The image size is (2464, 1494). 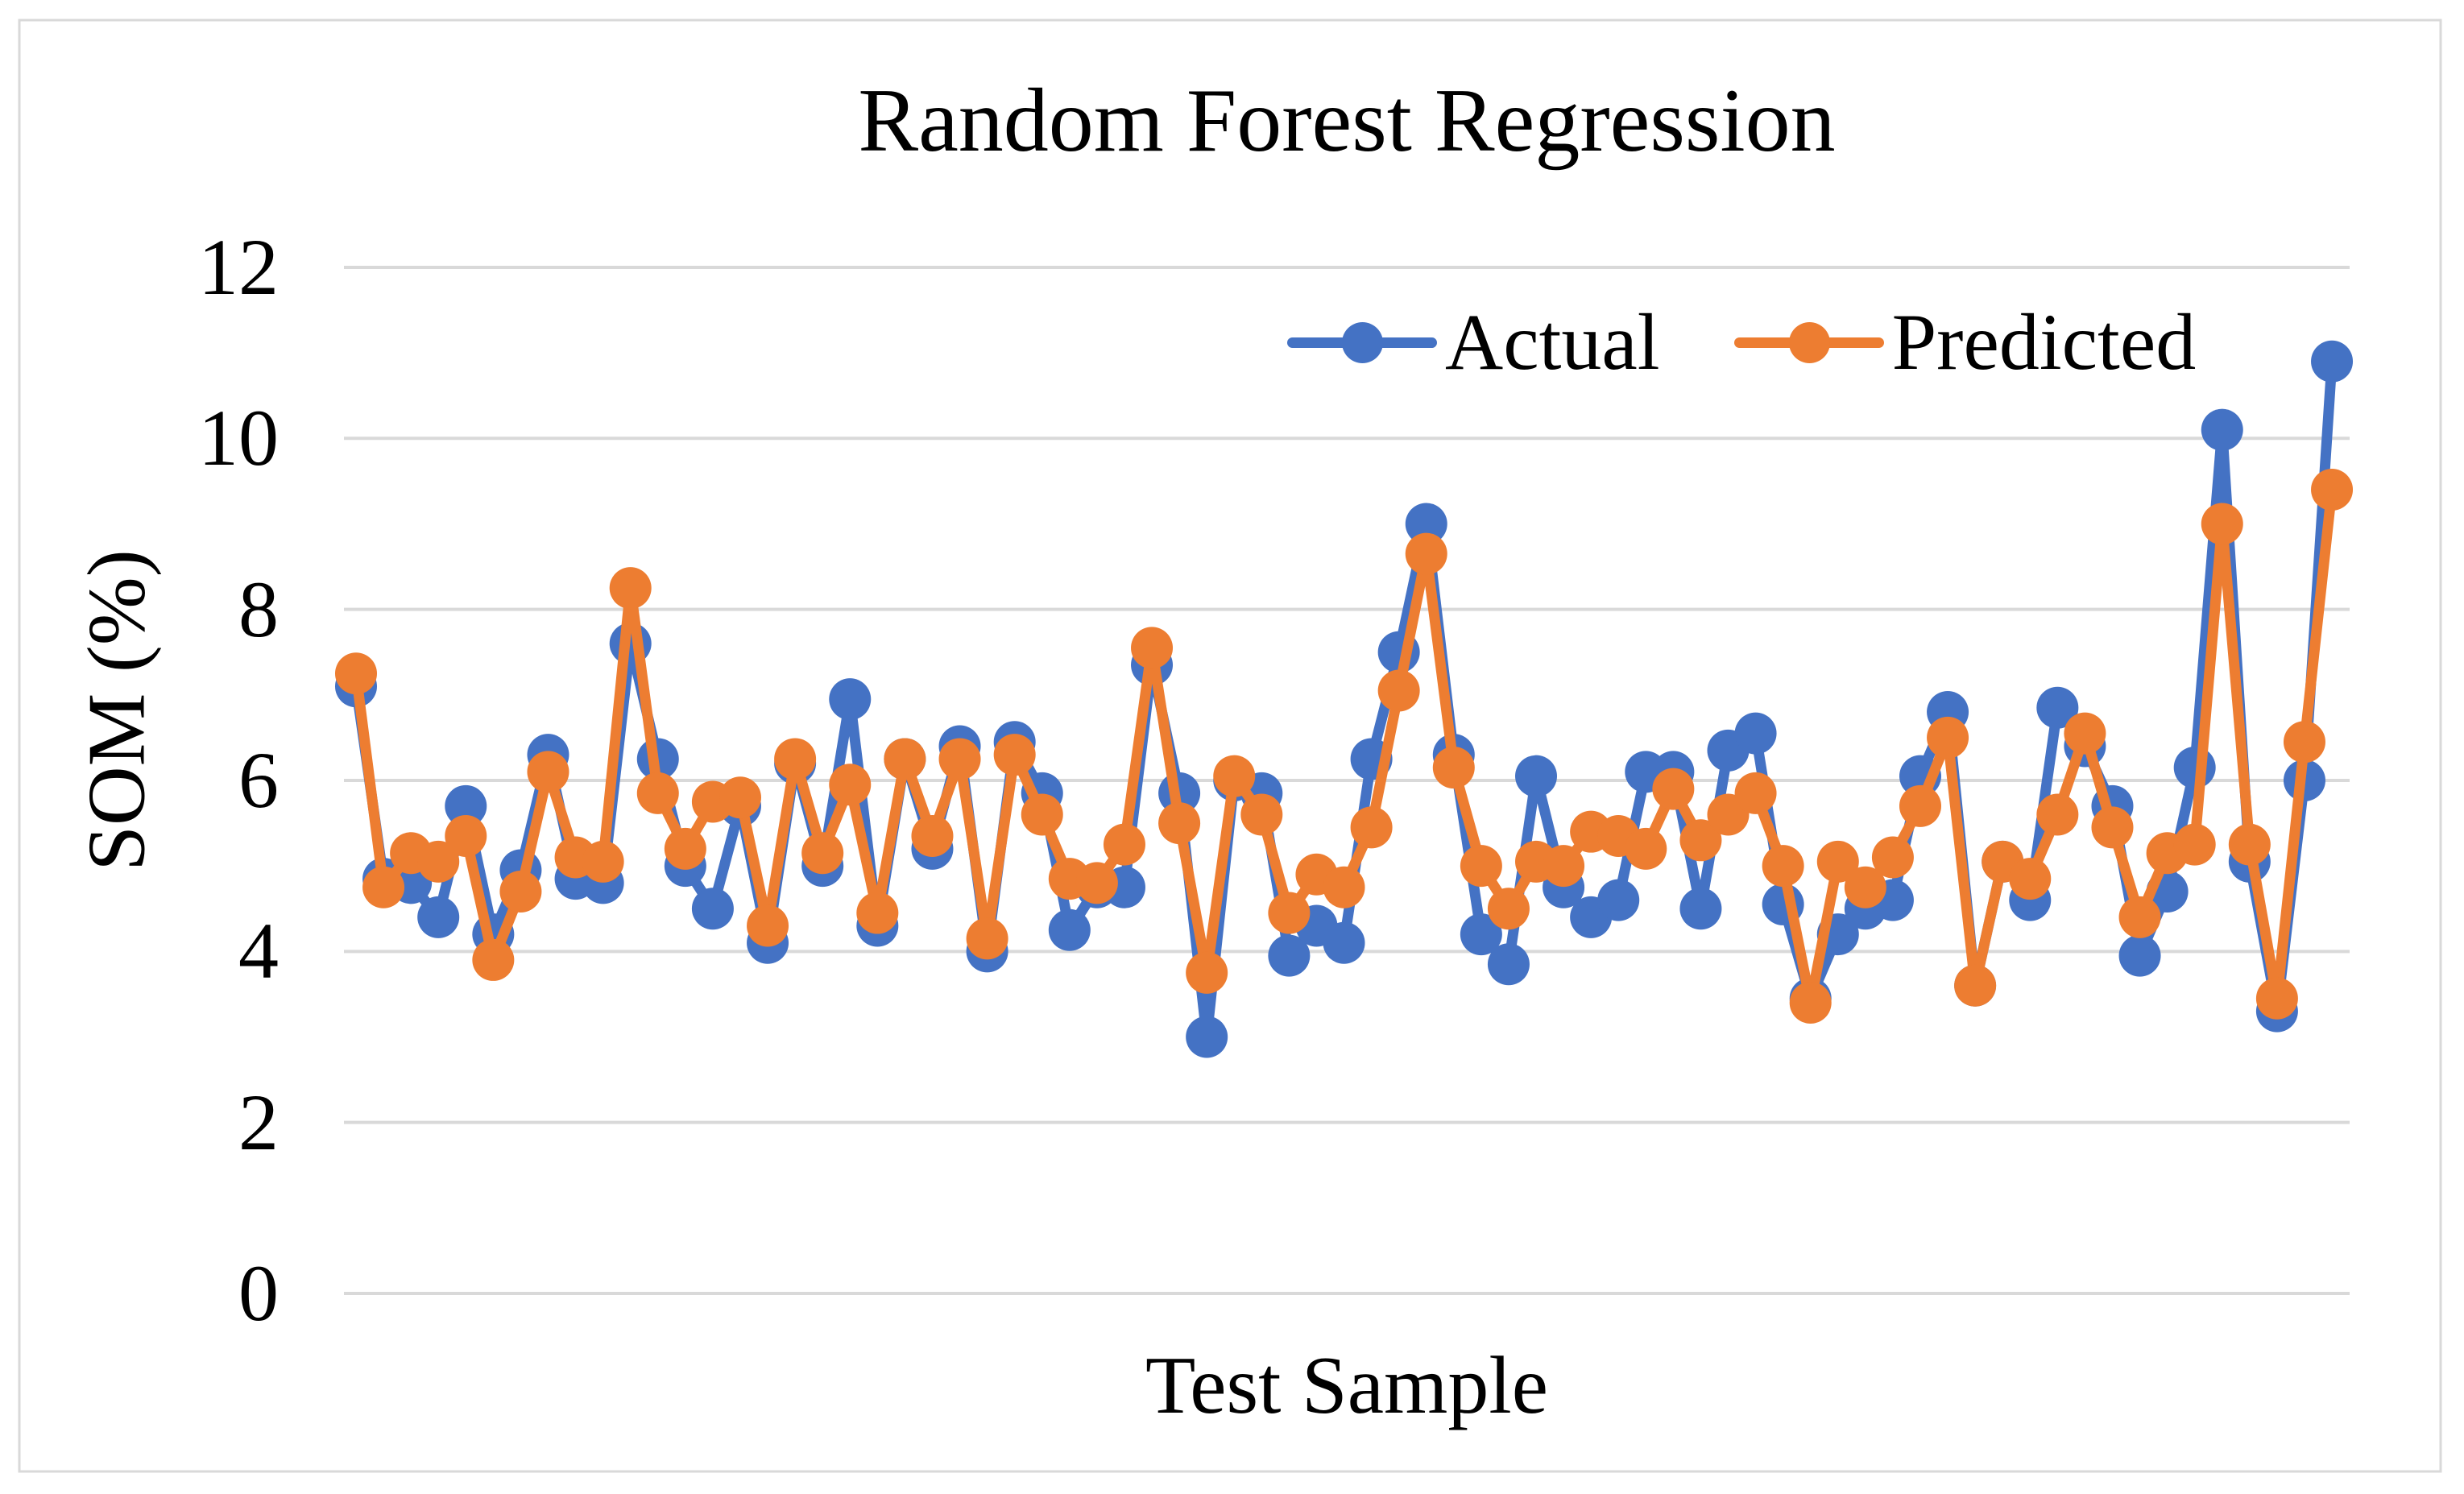 What do you see at coordinates (238, 266) in the screenshot?
I see `y-tick-label-12: 12` at bounding box center [238, 266].